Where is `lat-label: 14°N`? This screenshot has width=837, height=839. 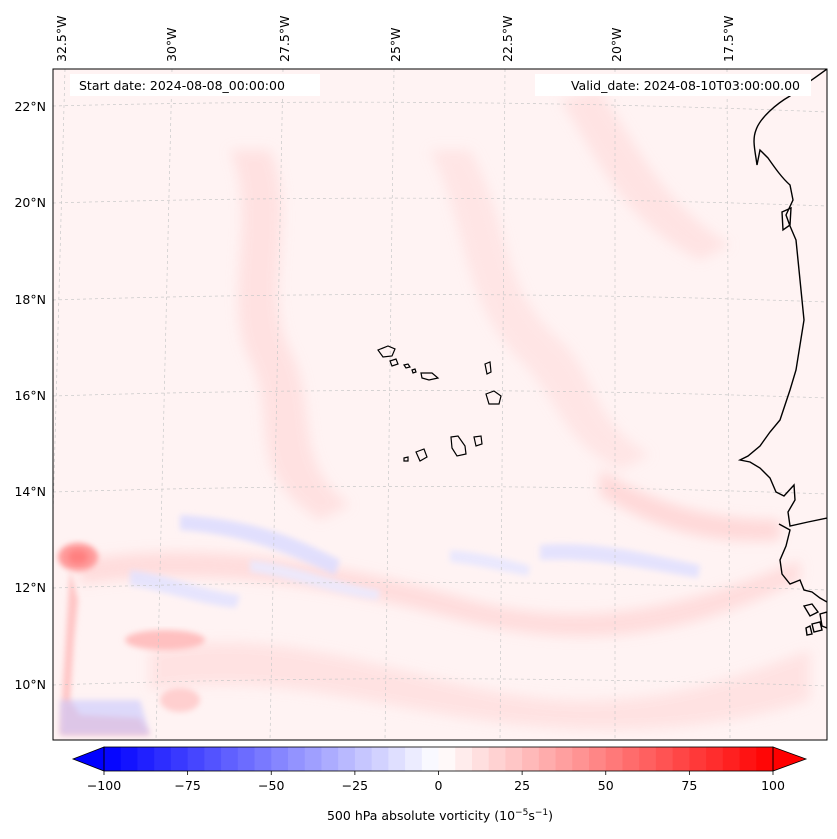 lat-label: 14°N is located at coordinates (30, 491).